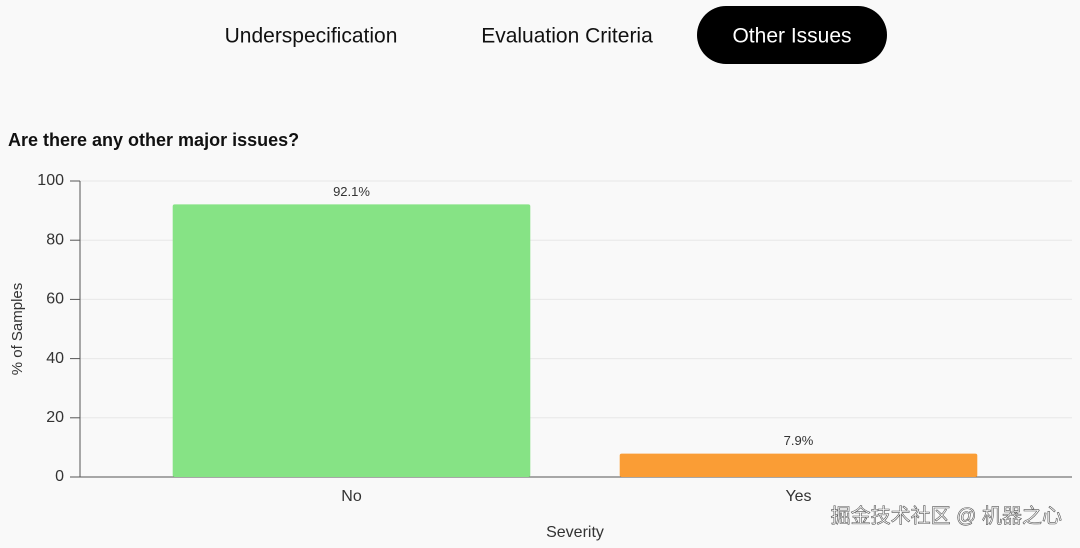 The width and height of the screenshot is (1080, 548). Describe the element at coordinates (55, 358) in the screenshot. I see `y-tick-label: 40` at that location.